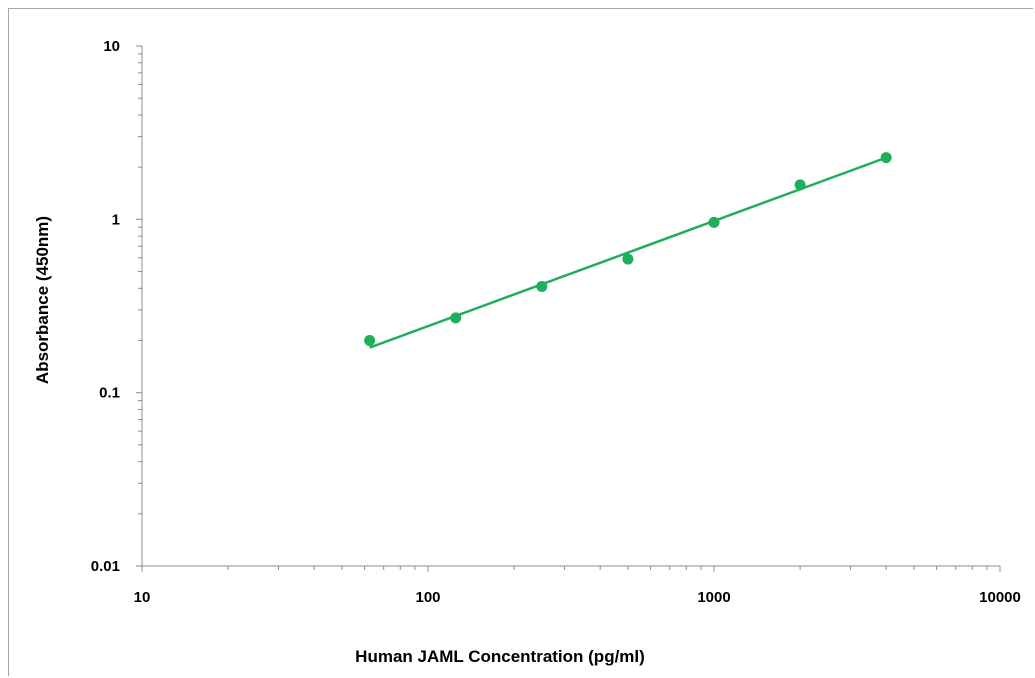 This screenshot has width=1035, height=678. What do you see at coordinates (427, 597) in the screenshot?
I see `x-tick-label: 100` at bounding box center [427, 597].